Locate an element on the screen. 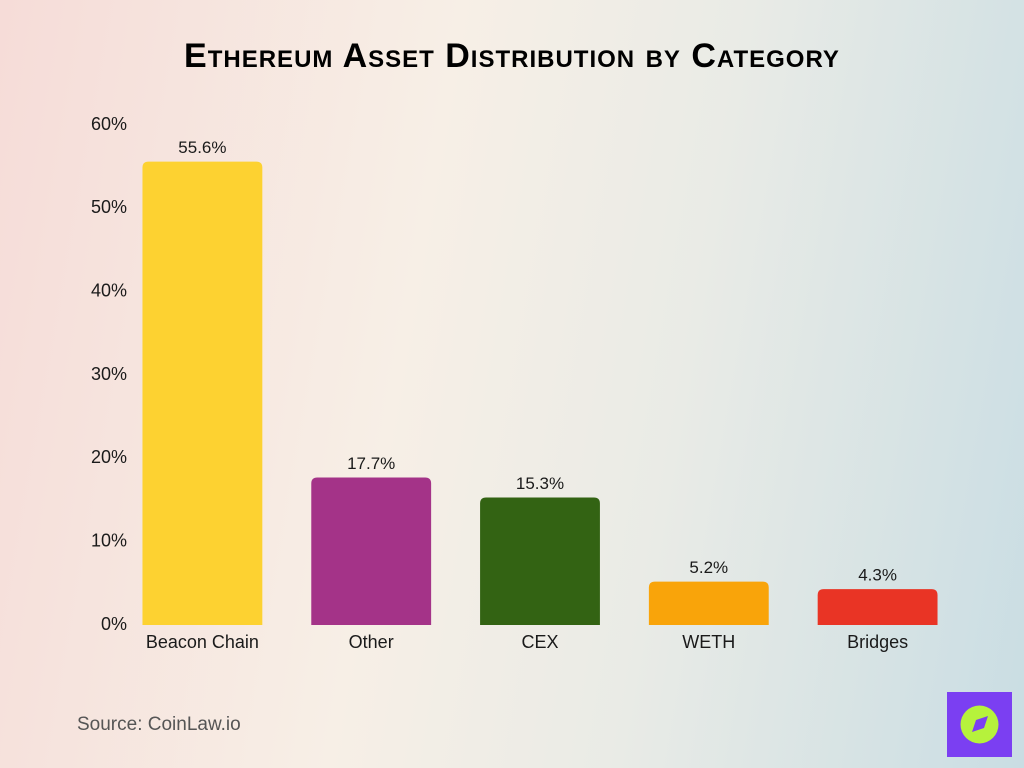  x-tick-label: Other is located at coordinates (371, 642).